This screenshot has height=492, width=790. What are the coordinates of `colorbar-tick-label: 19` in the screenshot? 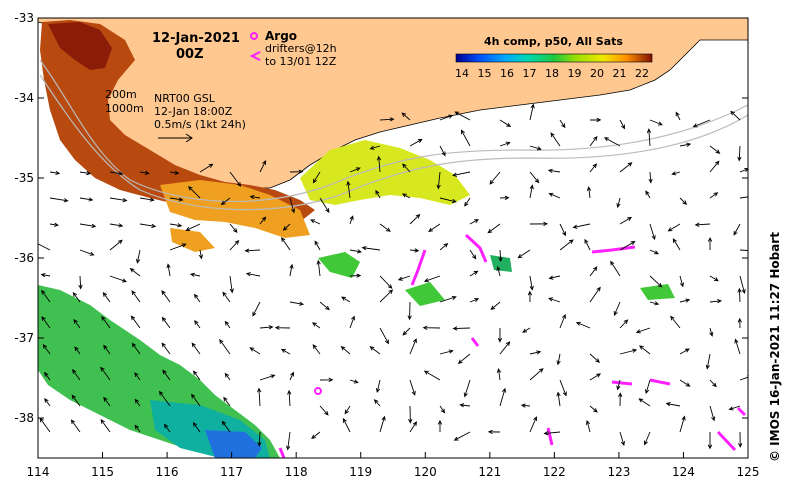 It's located at (575, 73).